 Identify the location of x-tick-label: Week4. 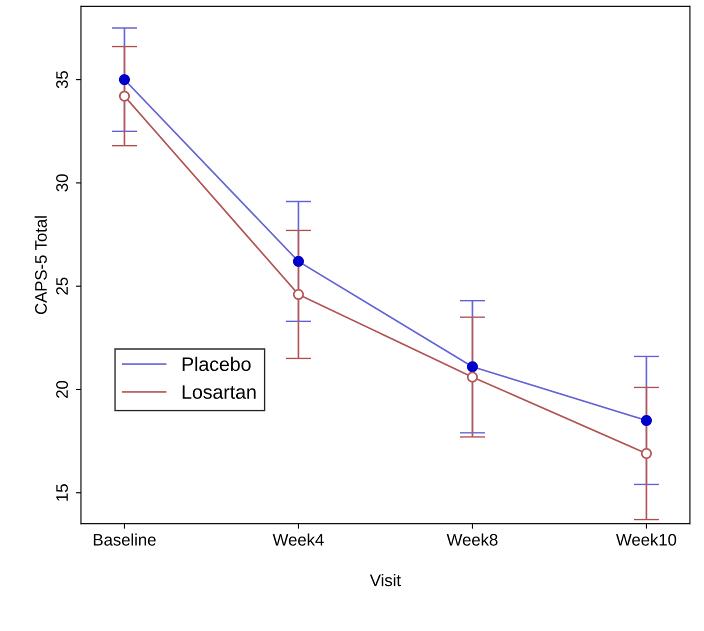
(298, 539).